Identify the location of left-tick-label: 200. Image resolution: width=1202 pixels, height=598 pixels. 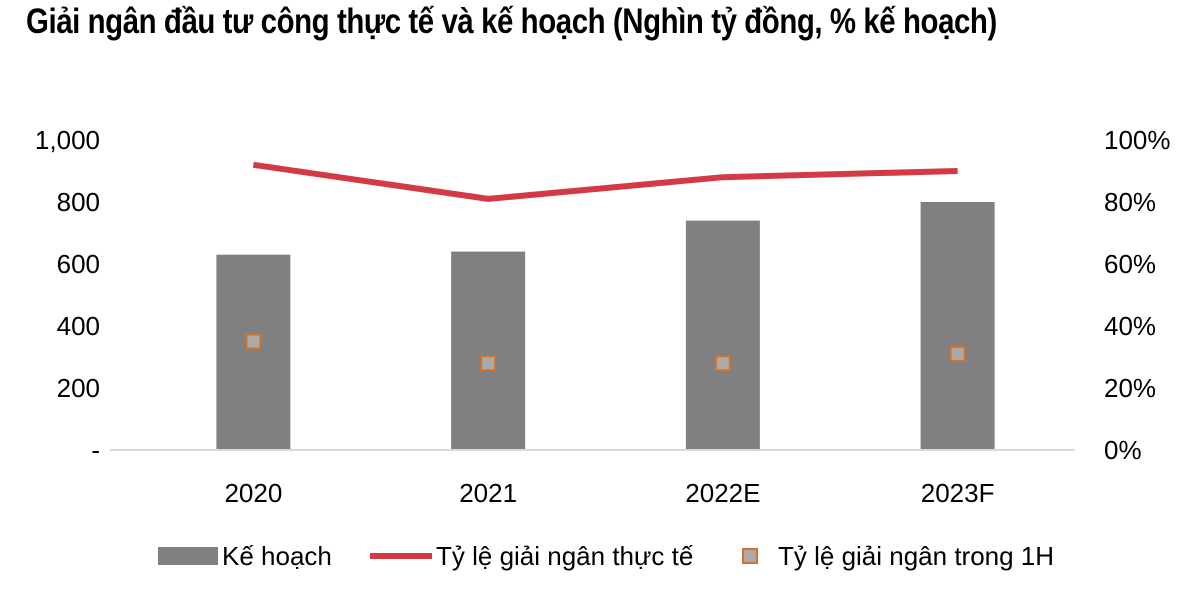
(78, 388).